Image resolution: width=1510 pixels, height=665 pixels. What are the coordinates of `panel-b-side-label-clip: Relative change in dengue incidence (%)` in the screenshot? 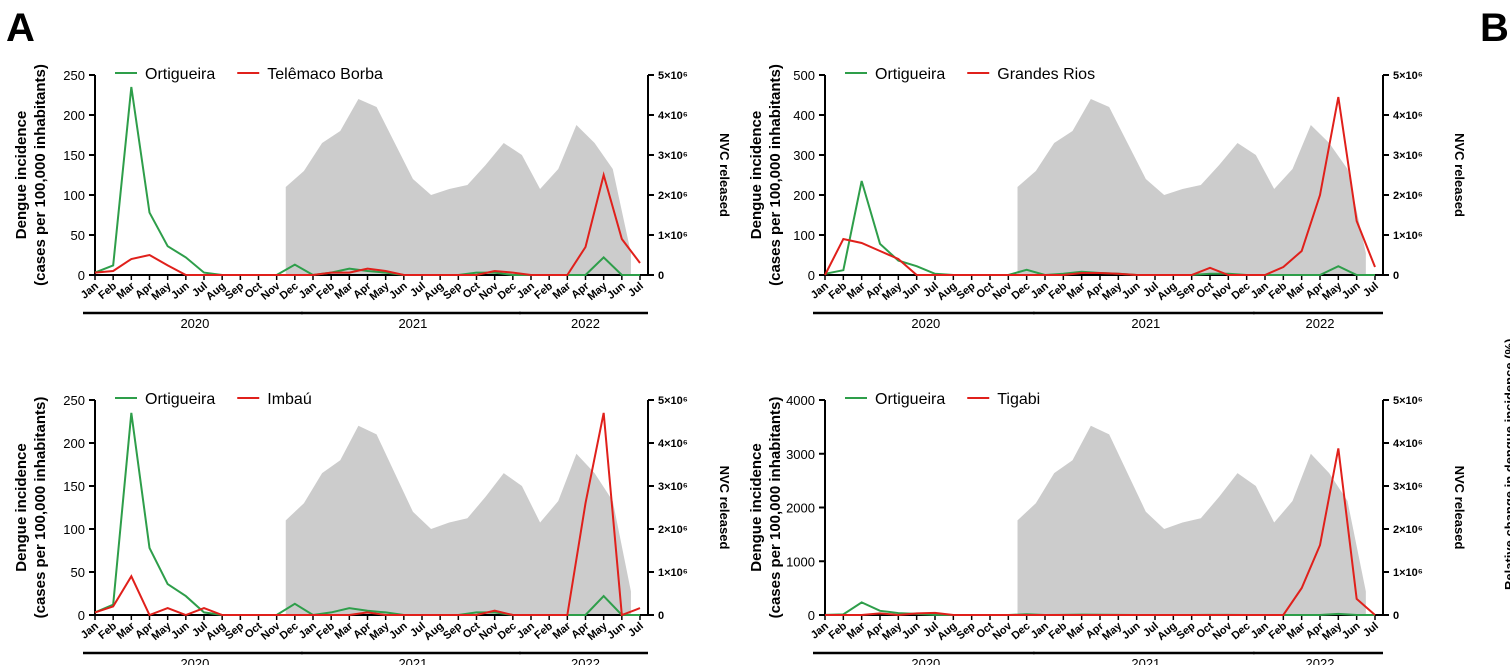 It's located at (1495, 380).